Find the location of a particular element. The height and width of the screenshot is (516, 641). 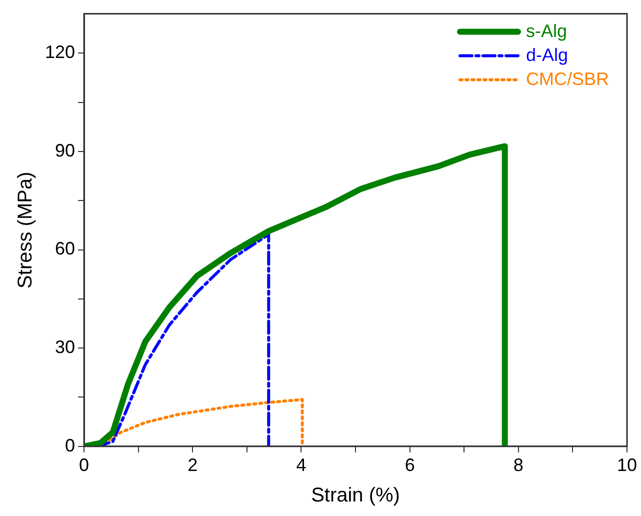

y-tick-label: 90 is located at coordinates (65, 150).